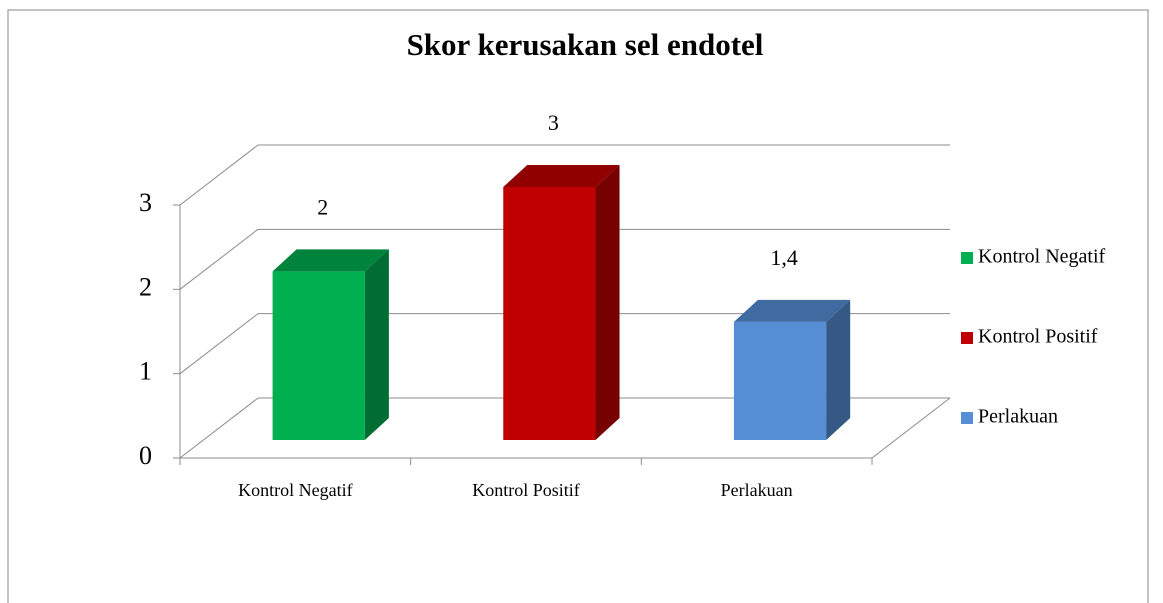 Image resolution: width=1163 pixels, height=603 pixels. Describe the element at coordinates (526, 490) in the screenshot. I see `x-tick-label: Kontrol Positif` at that location.